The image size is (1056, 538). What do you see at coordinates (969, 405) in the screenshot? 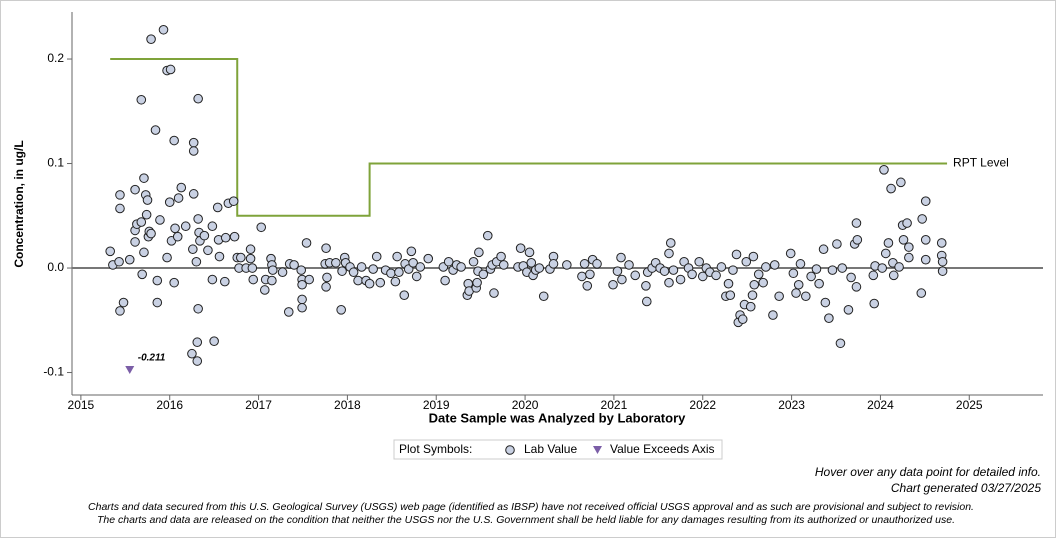
I see `x-tick-label: 2025` at bounding box center [969, 405].